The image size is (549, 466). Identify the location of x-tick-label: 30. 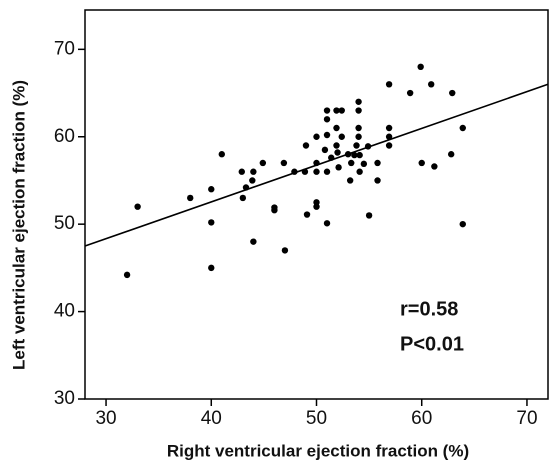
(105, 418).